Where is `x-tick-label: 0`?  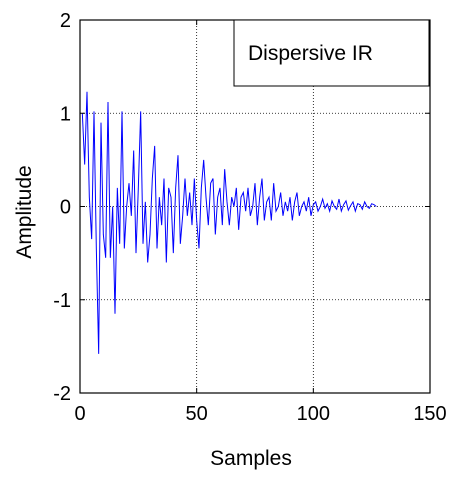
x-tick-label: 0 is located at coordinates (79, 414).